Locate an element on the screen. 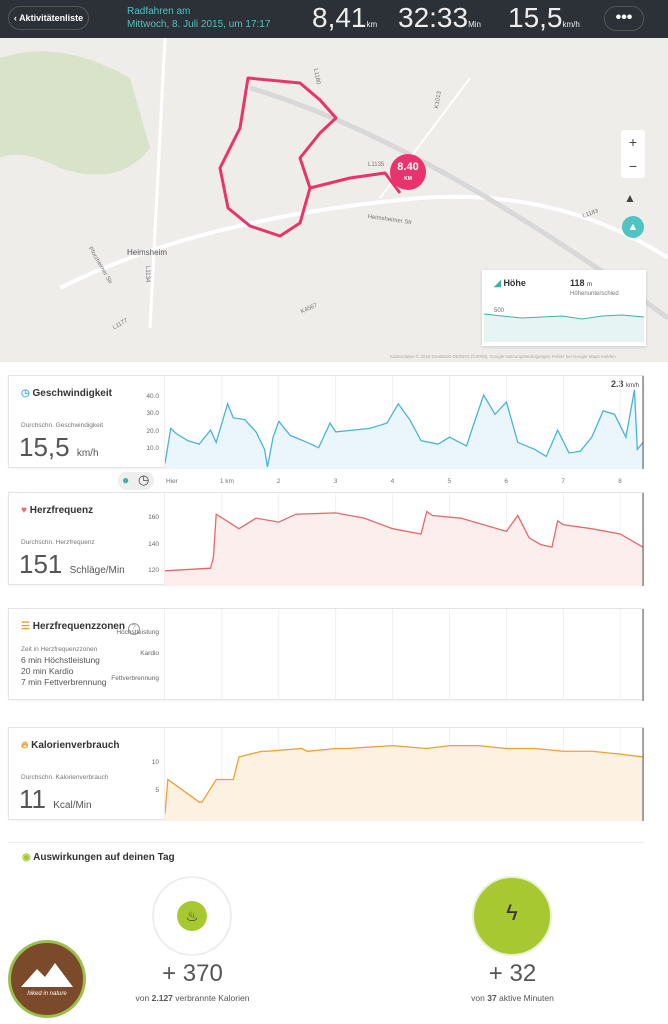  x-tick-label: 6 is located at coordinates (506, 481).